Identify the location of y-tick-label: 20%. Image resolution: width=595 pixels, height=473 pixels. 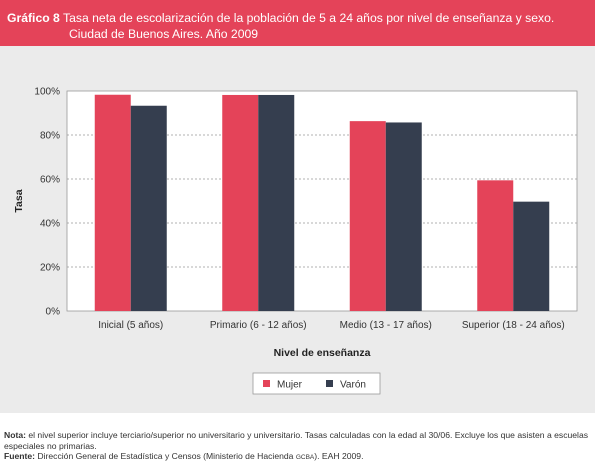
(50, 268).